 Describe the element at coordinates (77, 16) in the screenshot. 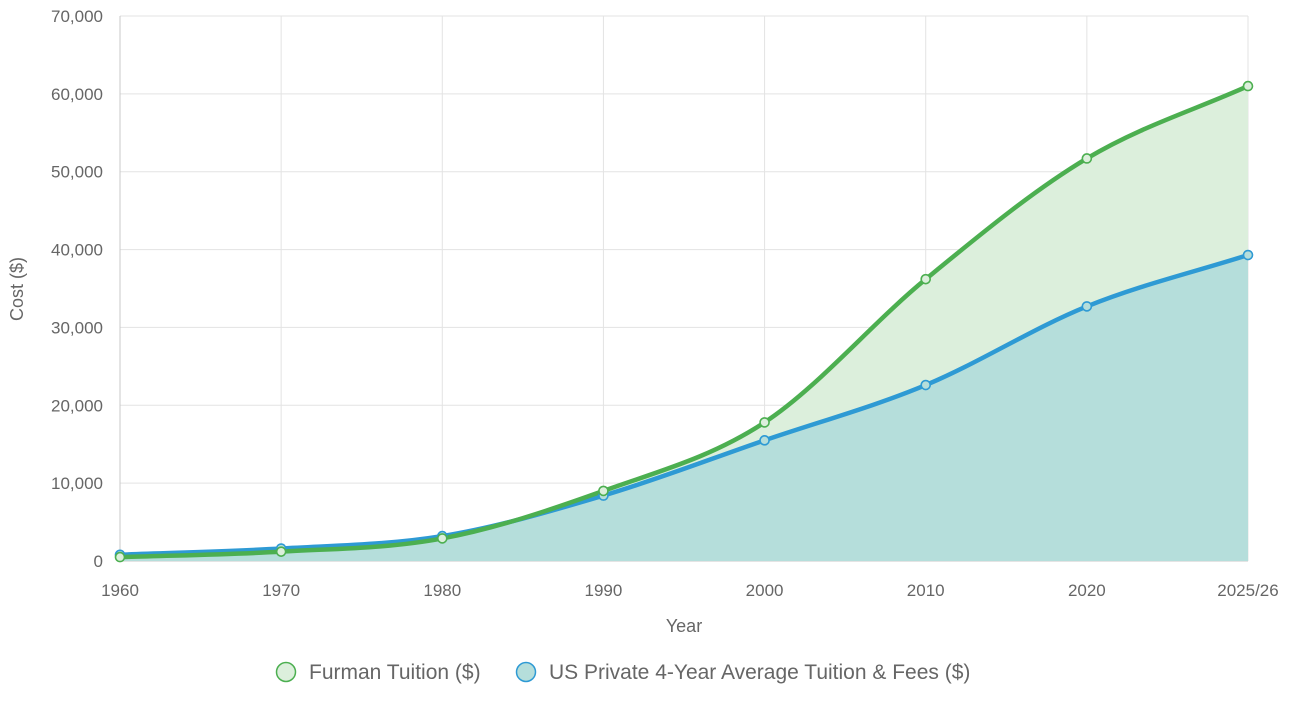

I see `y-tick-label: 70,000` at that location.